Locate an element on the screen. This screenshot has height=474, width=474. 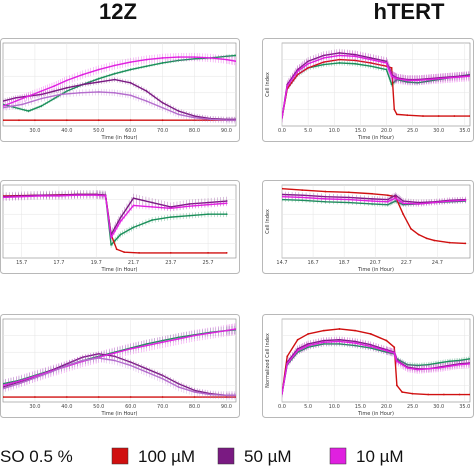
x-tick-label: 90.0 is located at coordinates (226, 131).